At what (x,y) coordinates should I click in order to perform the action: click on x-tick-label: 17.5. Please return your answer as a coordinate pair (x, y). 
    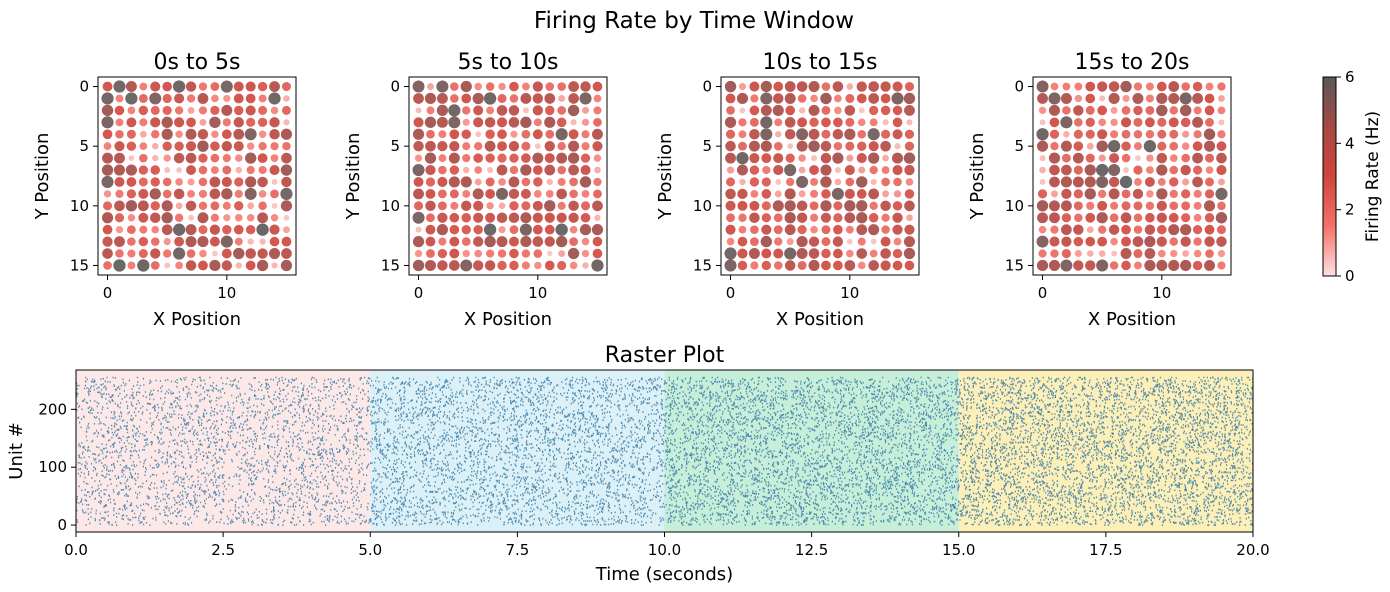
    Looking at the image, I should click on (1105, 550).